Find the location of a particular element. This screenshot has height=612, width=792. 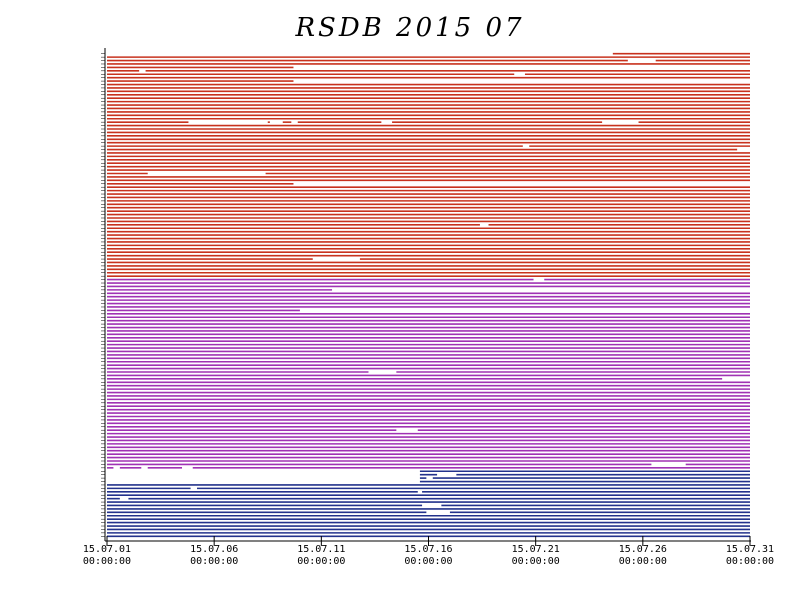

x-tick-label: 15.07.06 is located at coordinates (214, 549).